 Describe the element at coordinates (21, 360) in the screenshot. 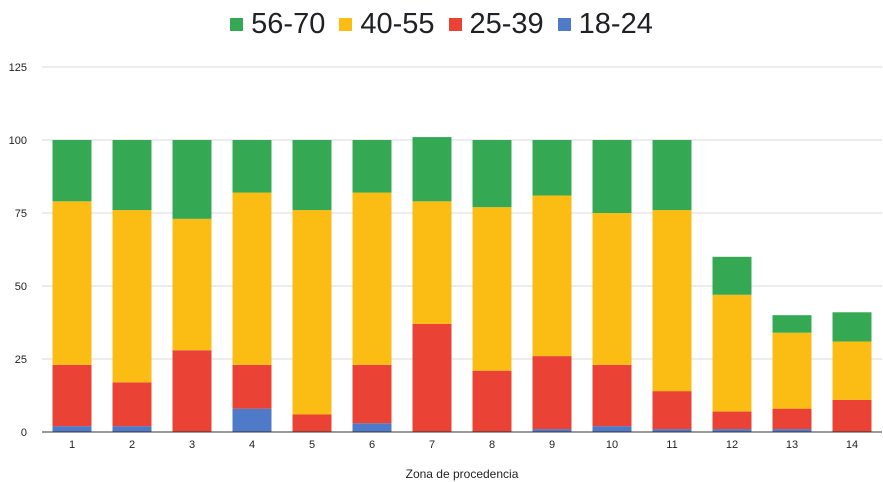

I see `y-tick-label: 25` at that location.